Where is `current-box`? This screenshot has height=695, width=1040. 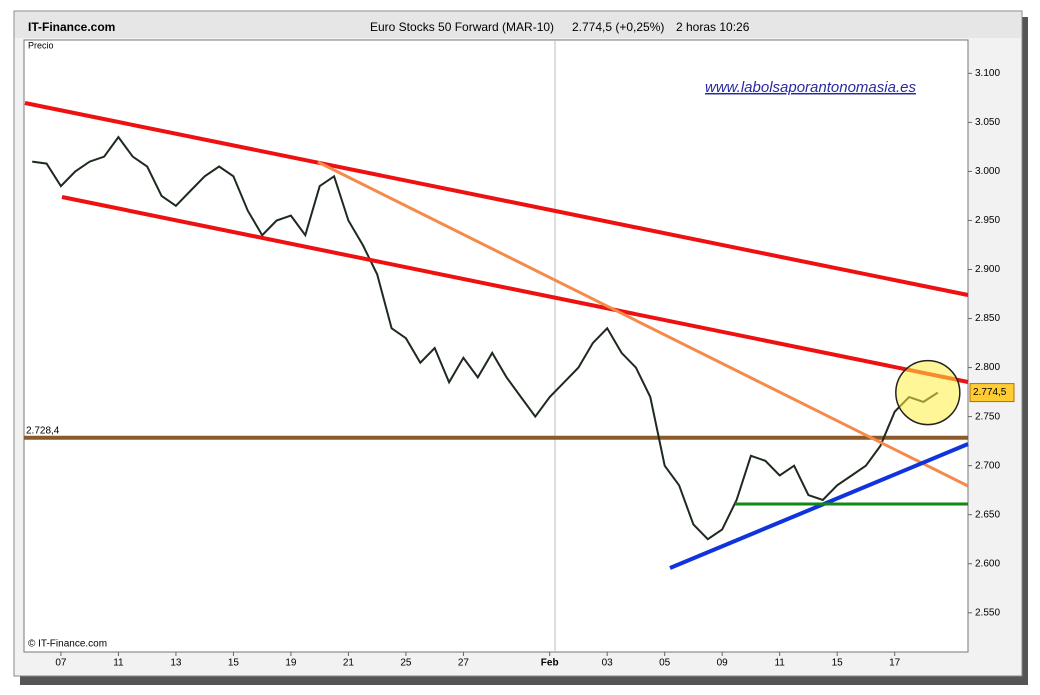
current-box is located at coordinates (992, 393).